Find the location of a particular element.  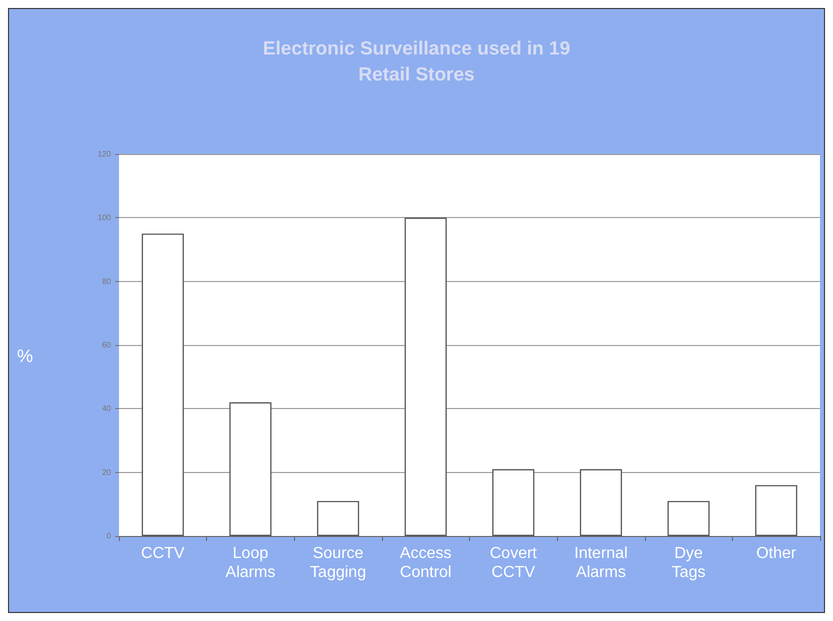

y-tick-label: 100 is located at coordinates (105, 217).